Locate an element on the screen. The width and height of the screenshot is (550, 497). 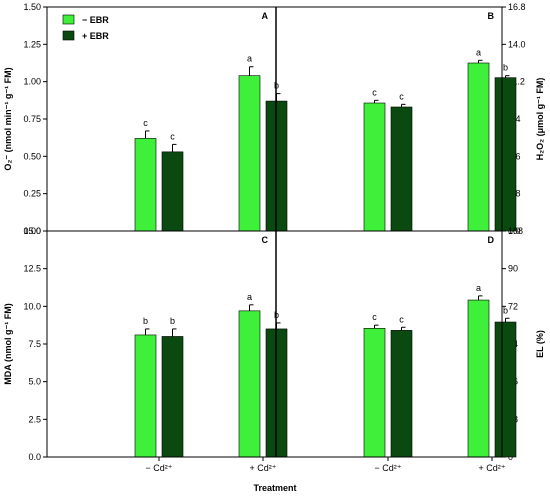
y-tick-label: 0.00 is located at coordinates (32, 231).